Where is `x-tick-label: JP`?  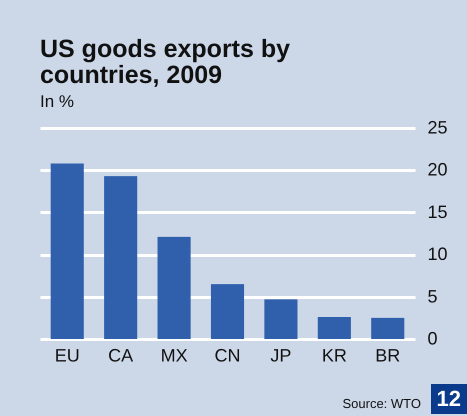 x-tick-label: JP is located at coordinates (281, 356).